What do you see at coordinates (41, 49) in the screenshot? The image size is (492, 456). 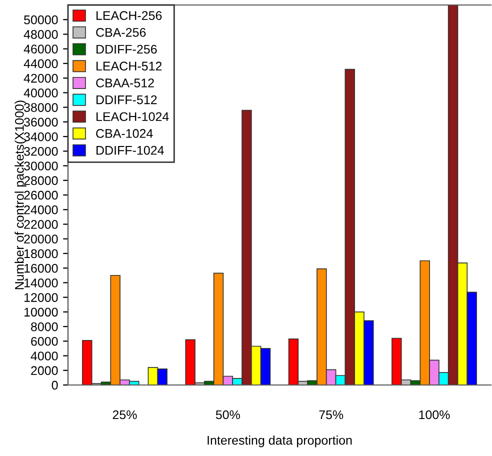 I see `y-tick-label: 46000` at bounding box center [41, 49].